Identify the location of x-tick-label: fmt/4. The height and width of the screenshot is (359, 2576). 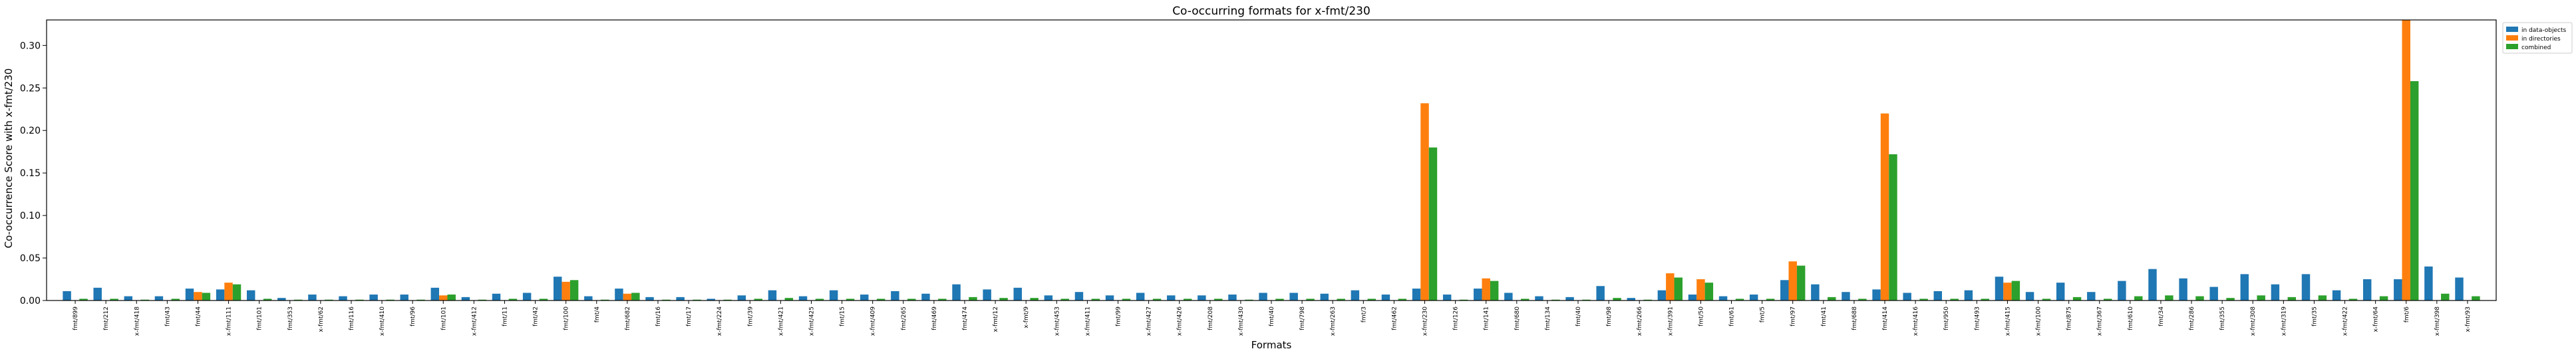
(597, 314).